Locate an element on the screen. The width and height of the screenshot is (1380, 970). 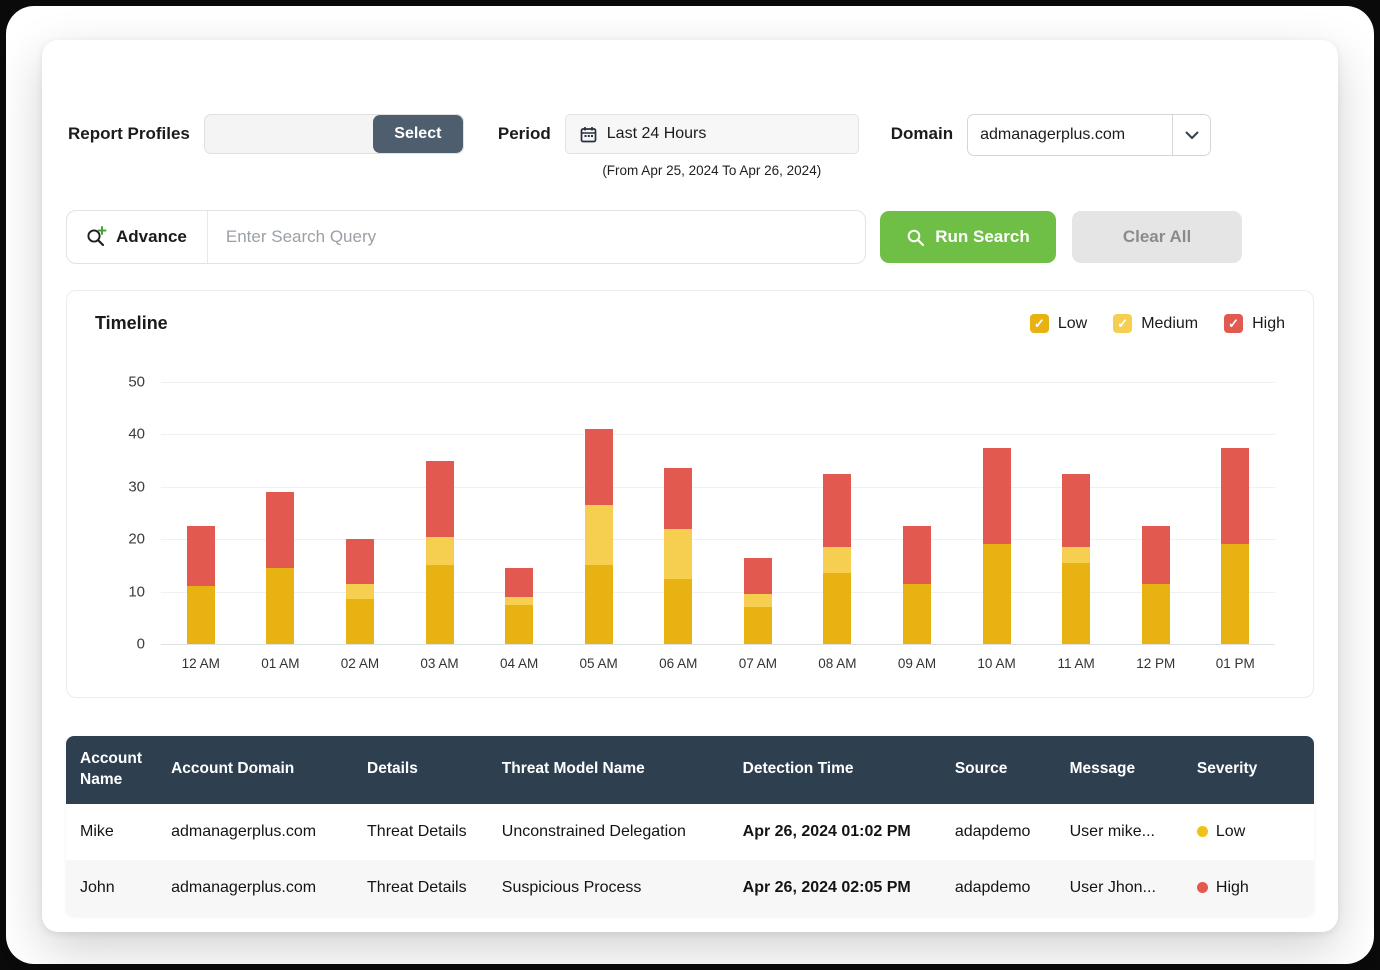
x-tick-label: 07 AM is located at coordinates (757, 663).